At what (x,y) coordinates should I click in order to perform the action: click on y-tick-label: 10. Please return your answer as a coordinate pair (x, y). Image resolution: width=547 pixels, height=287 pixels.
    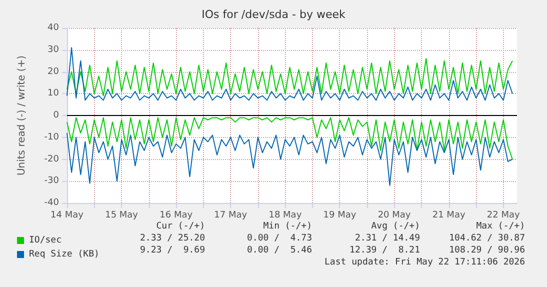
    Looking at the image, I should click on (54, 93).